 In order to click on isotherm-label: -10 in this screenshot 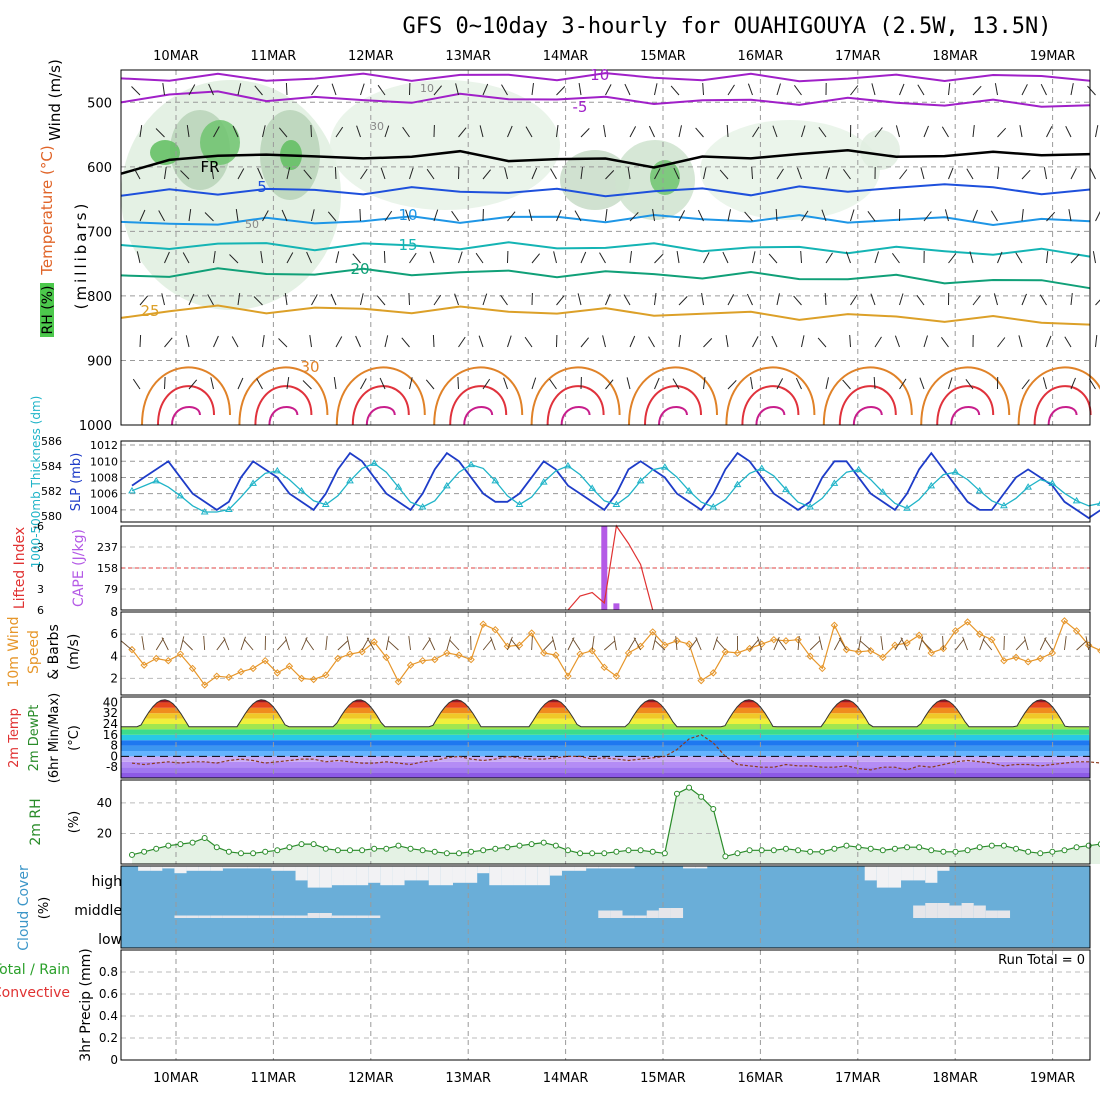, I will do `click(597, 75)`.